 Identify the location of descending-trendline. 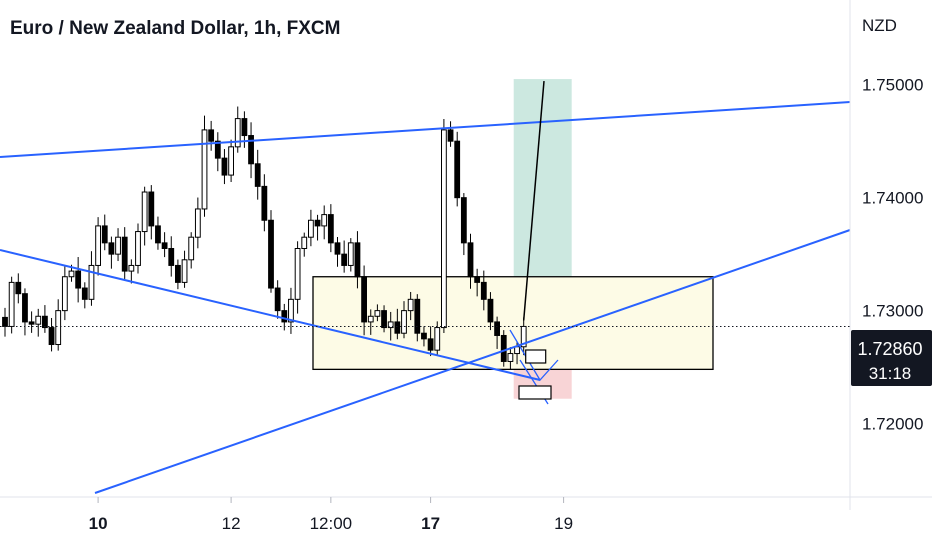
(270, 315).